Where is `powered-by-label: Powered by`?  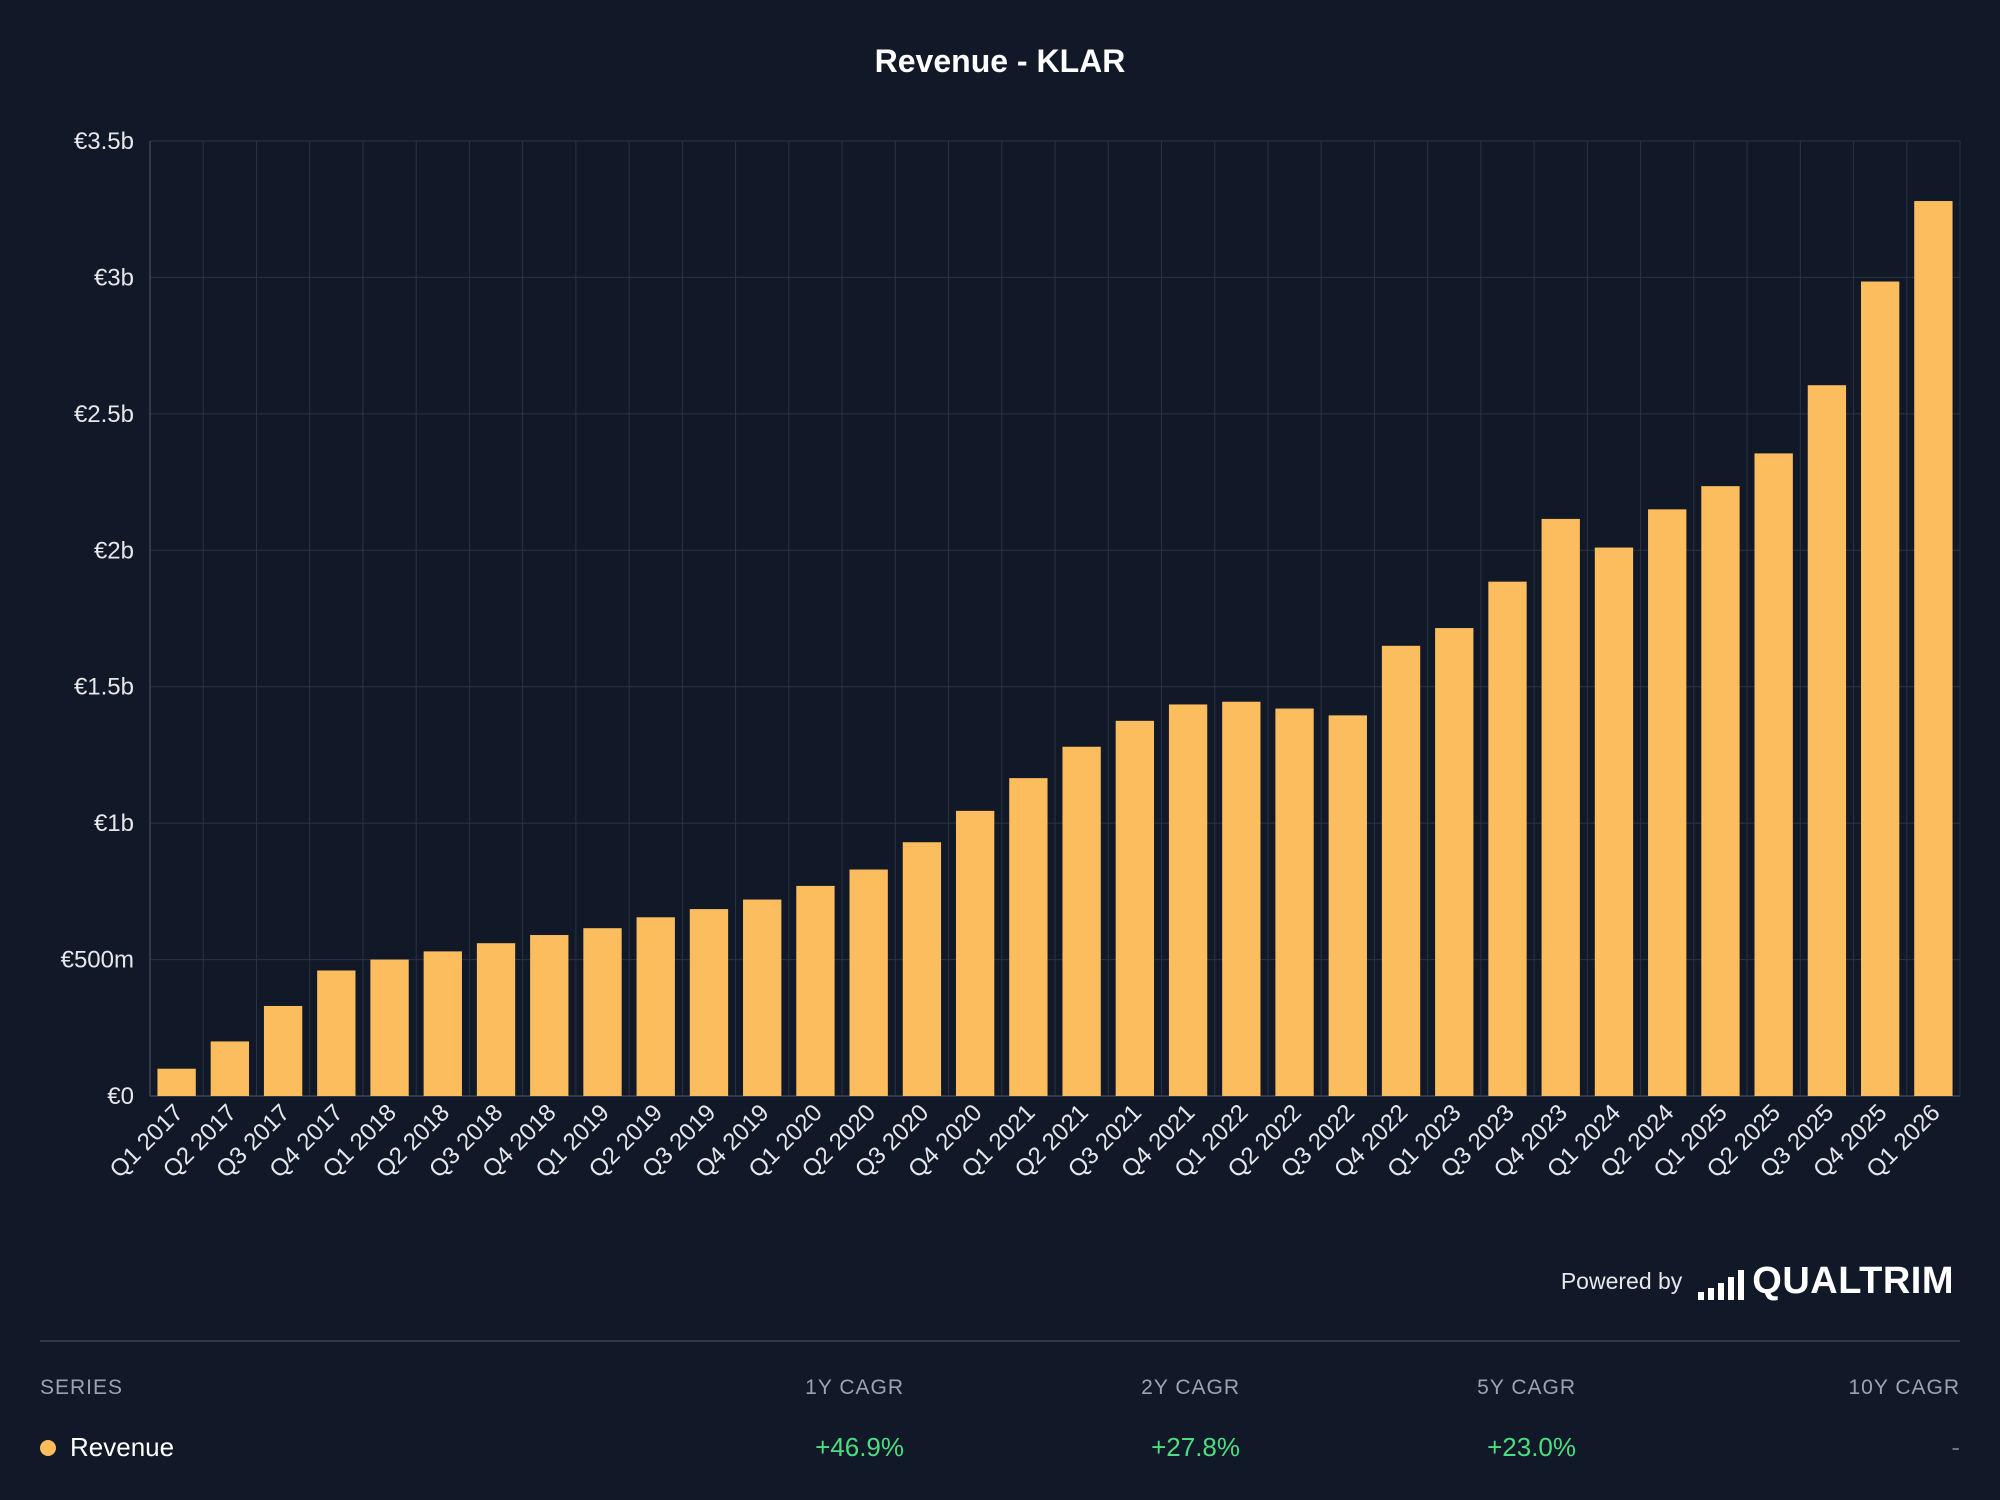 powered-by-label: Powered by is located at coordinates (1621, 1280).